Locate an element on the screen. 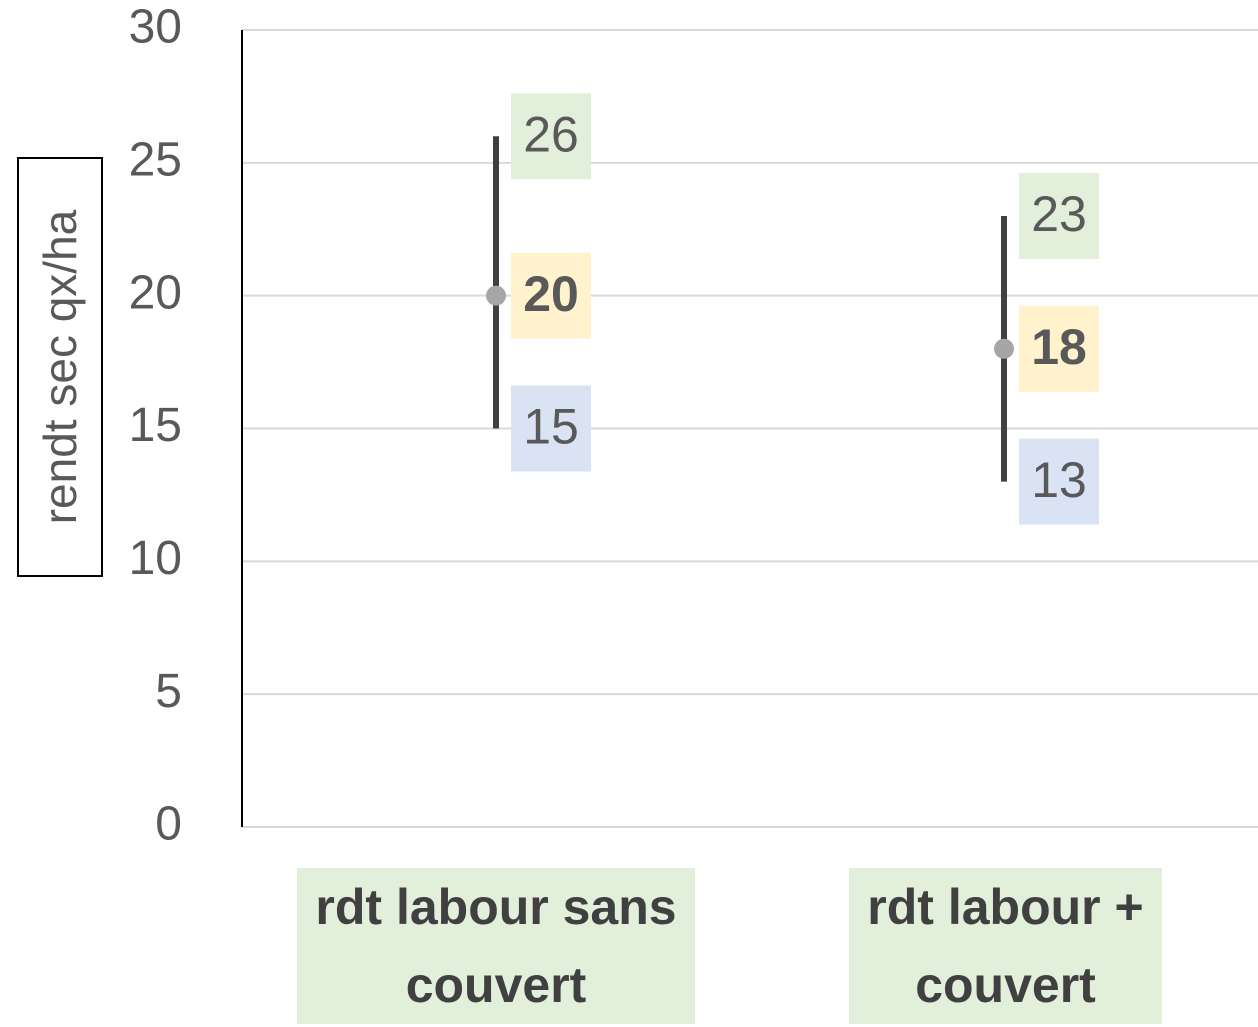 The width and height of the screenshot is (1258, 1027). data-label: 18 is located at coordinates (1059, 347).